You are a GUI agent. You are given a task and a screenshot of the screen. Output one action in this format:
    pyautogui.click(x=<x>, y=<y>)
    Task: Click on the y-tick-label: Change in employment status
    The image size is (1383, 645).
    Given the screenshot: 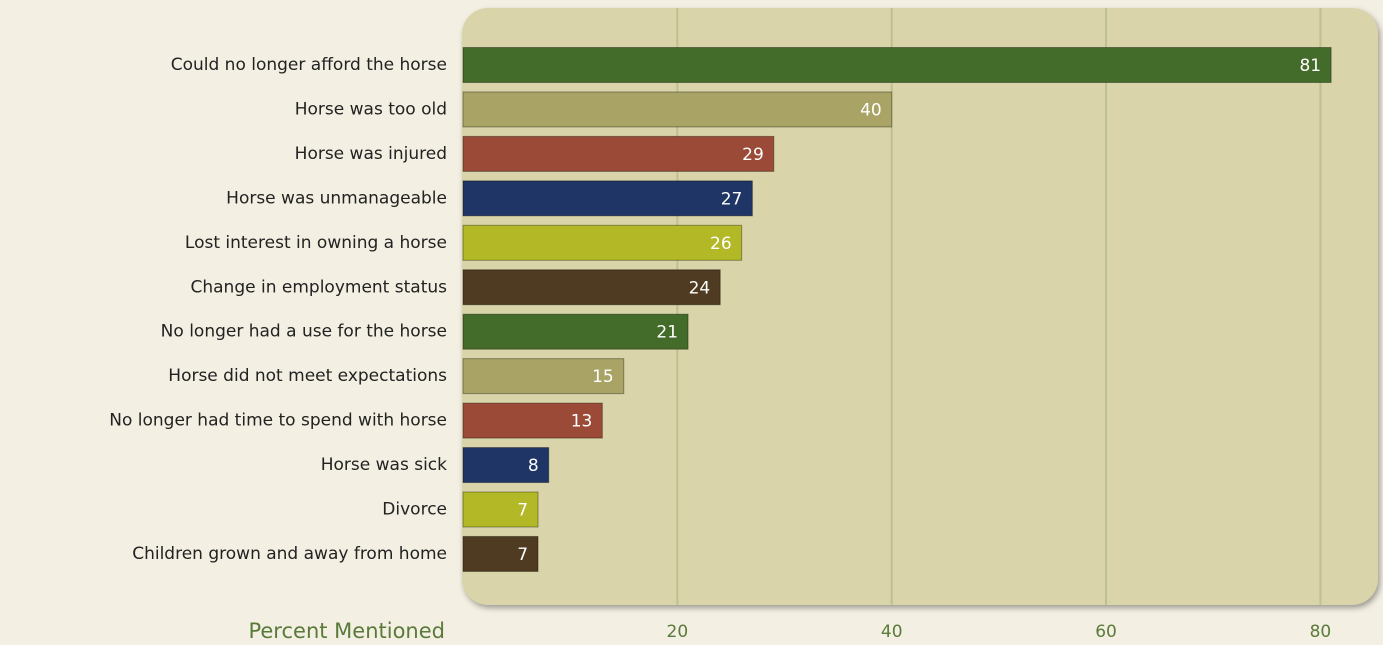 What is the action you would take?
    pyautogui.click(x=319, y=287)
    